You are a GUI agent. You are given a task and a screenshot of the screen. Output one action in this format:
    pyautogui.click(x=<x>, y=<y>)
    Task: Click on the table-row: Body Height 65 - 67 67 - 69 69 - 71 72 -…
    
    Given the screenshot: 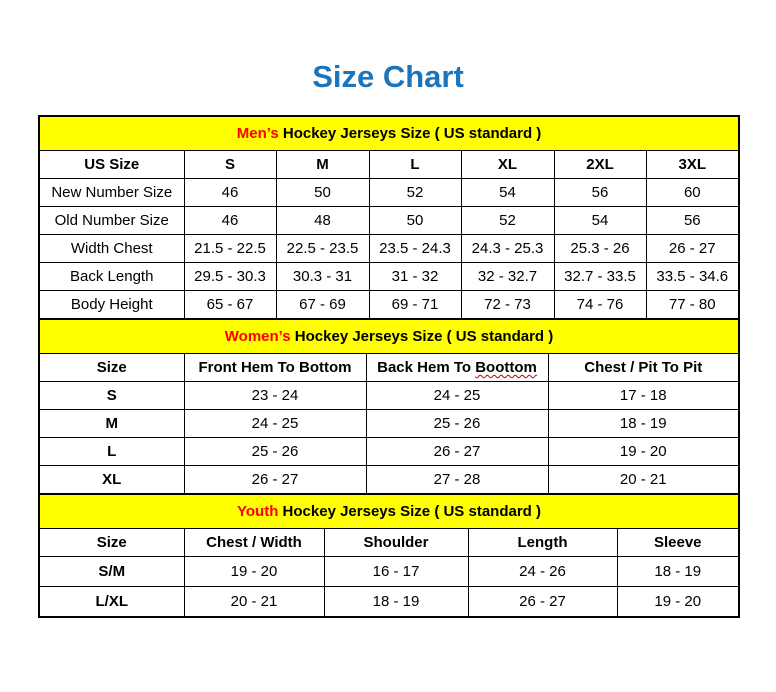 What is the action you would take?
    pyautogui.click(x=389, y=305)
    